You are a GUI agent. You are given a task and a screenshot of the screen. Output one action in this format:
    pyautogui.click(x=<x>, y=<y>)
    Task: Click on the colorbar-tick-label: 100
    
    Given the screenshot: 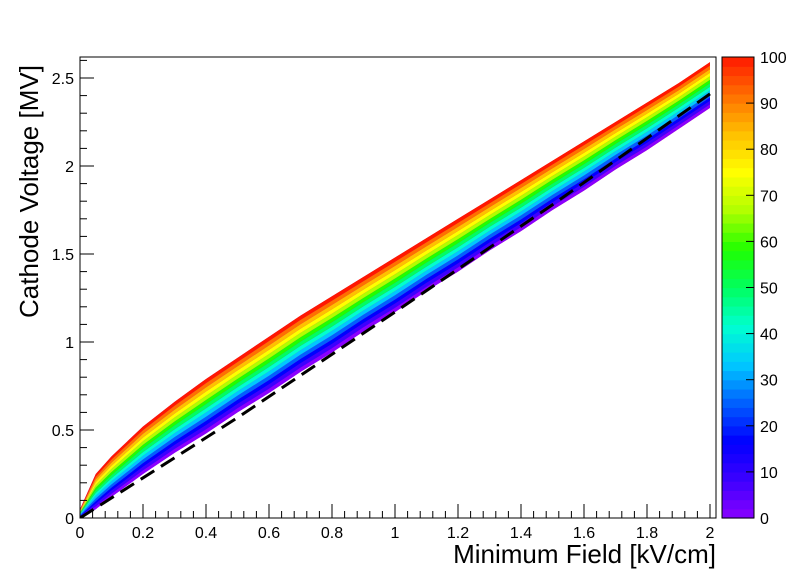 What is the action you would take?
    pyautogui.click(x=773, y=58)
    